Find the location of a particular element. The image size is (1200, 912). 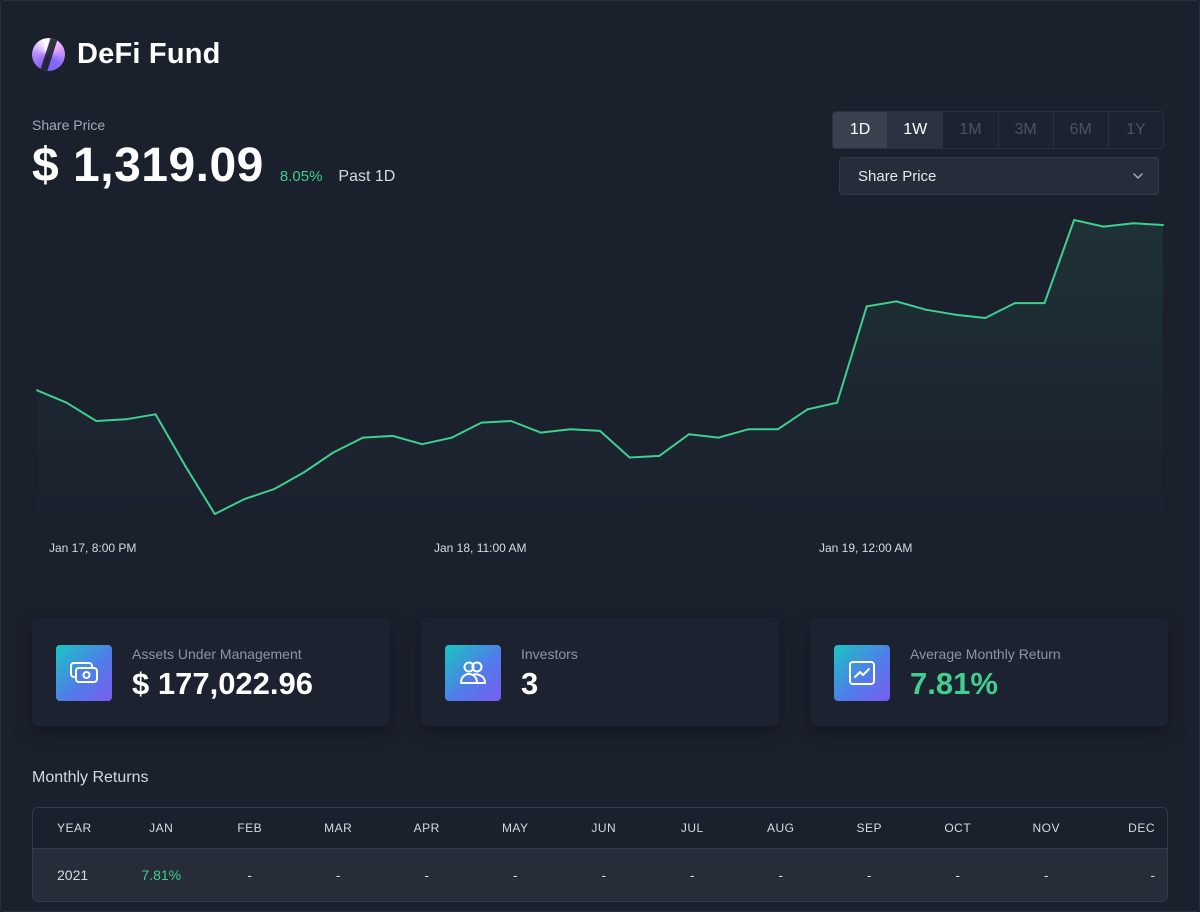

column-header: NOV is located at coordinates (1046, 828).